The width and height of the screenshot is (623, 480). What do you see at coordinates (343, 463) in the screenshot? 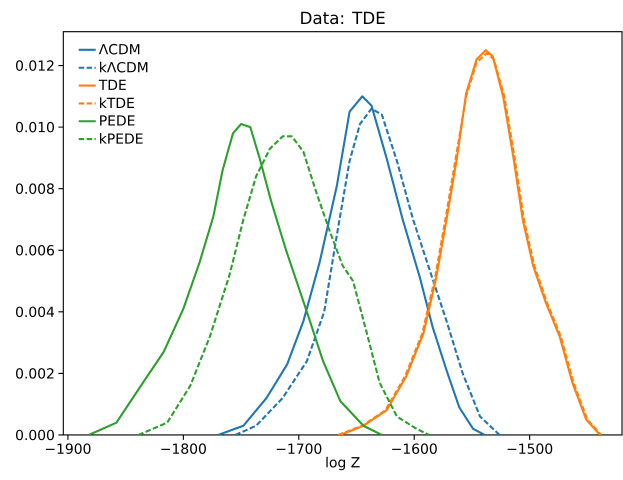
I see `x-axis-title: log Z` at bounding box center [343, 463].